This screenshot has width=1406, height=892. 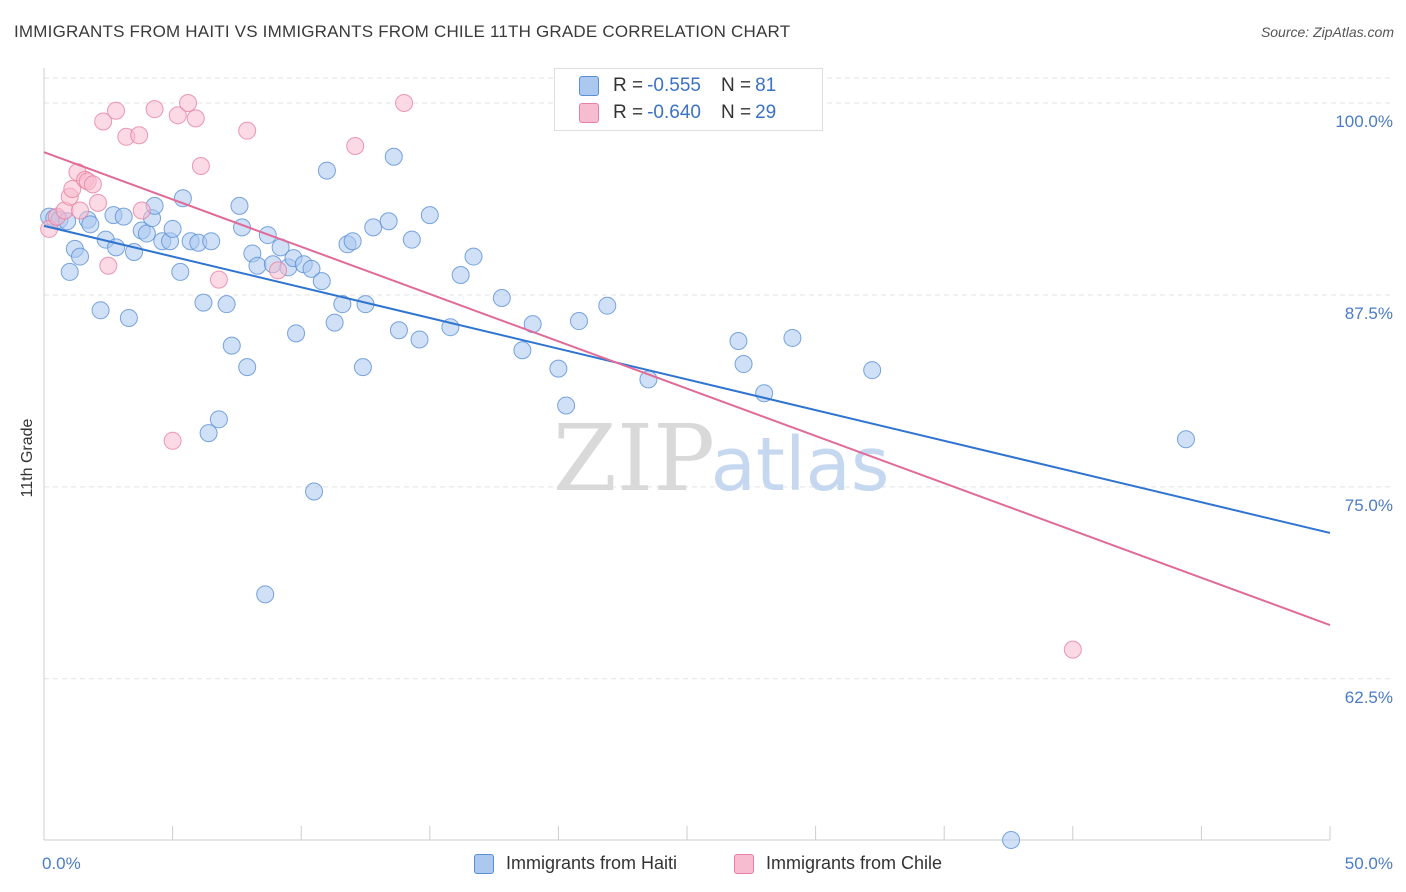 I want to click on legend-chile-swatch, so click(x=744, y=863).